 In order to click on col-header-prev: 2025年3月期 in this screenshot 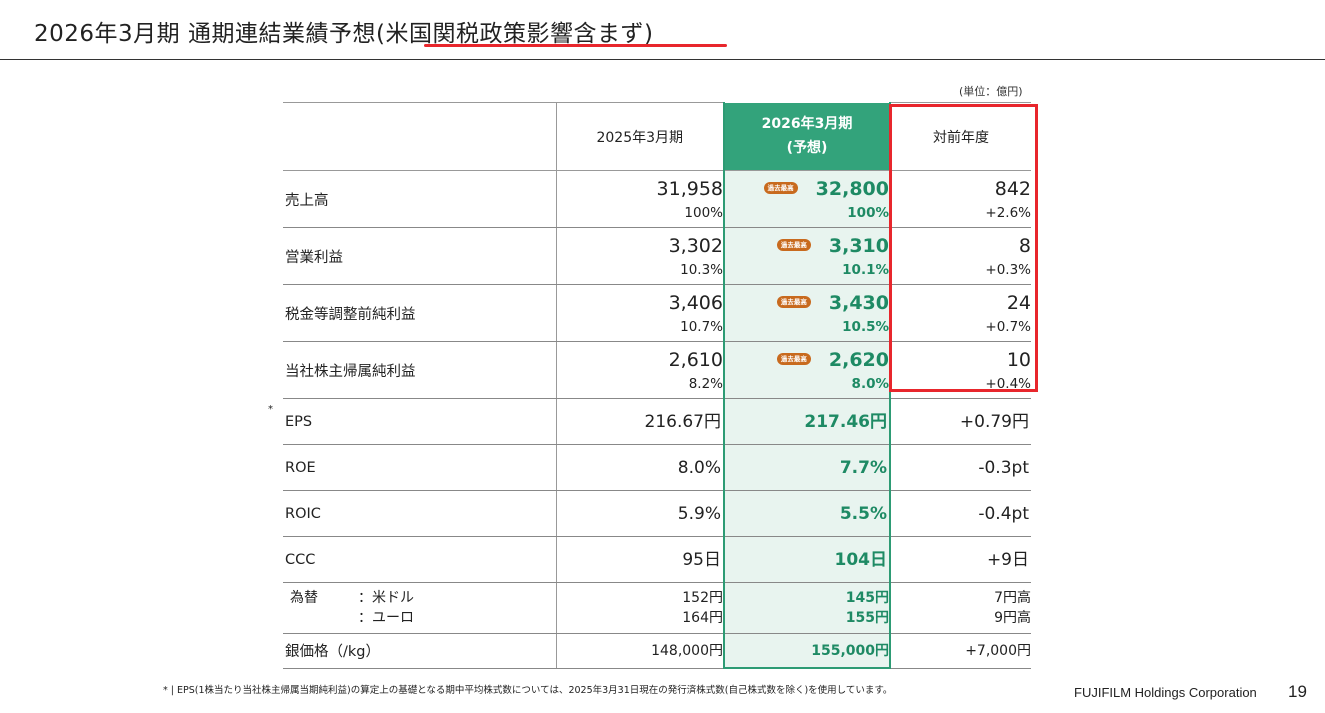, I will do `click(639, 136)`.